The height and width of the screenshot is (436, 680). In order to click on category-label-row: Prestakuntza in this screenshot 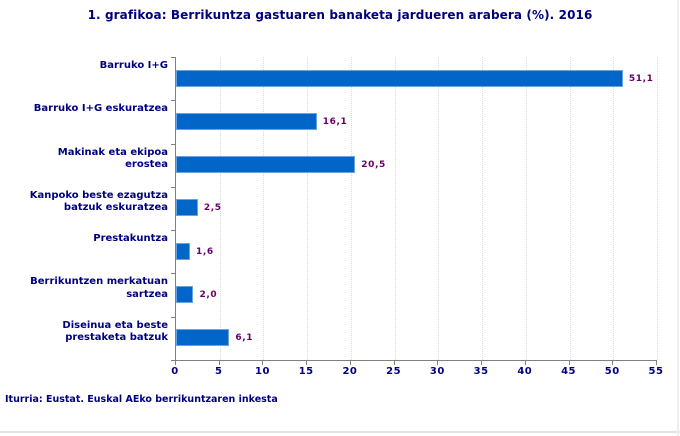, I will do `click(84, 251)`.